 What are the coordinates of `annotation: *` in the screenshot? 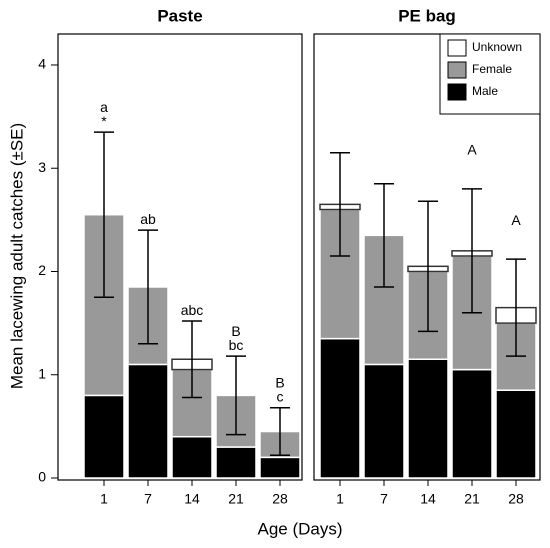 It's located at (104, 121).